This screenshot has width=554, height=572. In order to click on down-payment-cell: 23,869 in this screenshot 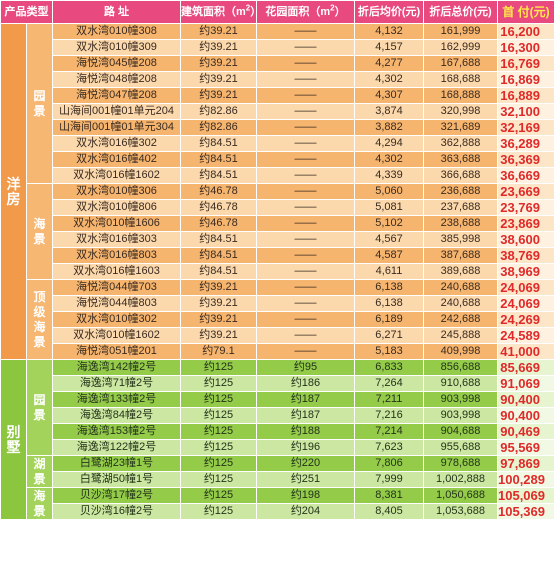, I will do `click(525, 223)`.